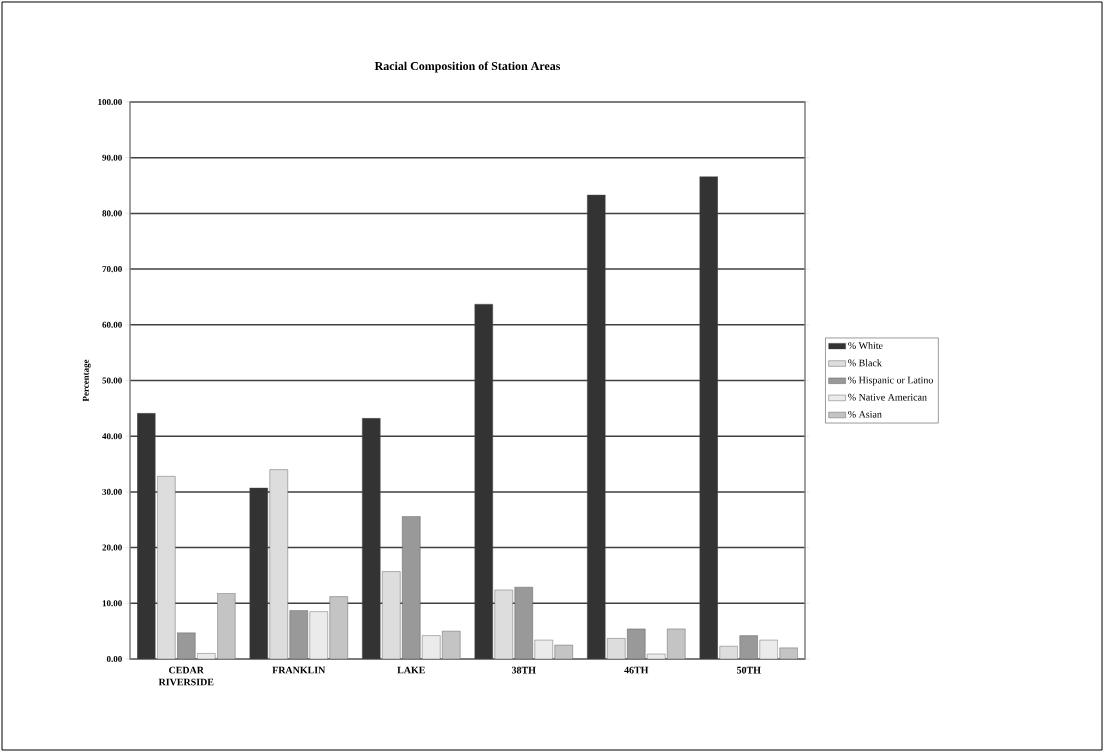 This screenshot has height=752, width=1104. Describe the element at coordinates (865, 345) in the screenshot. I see `legend-label: % White` at that location.